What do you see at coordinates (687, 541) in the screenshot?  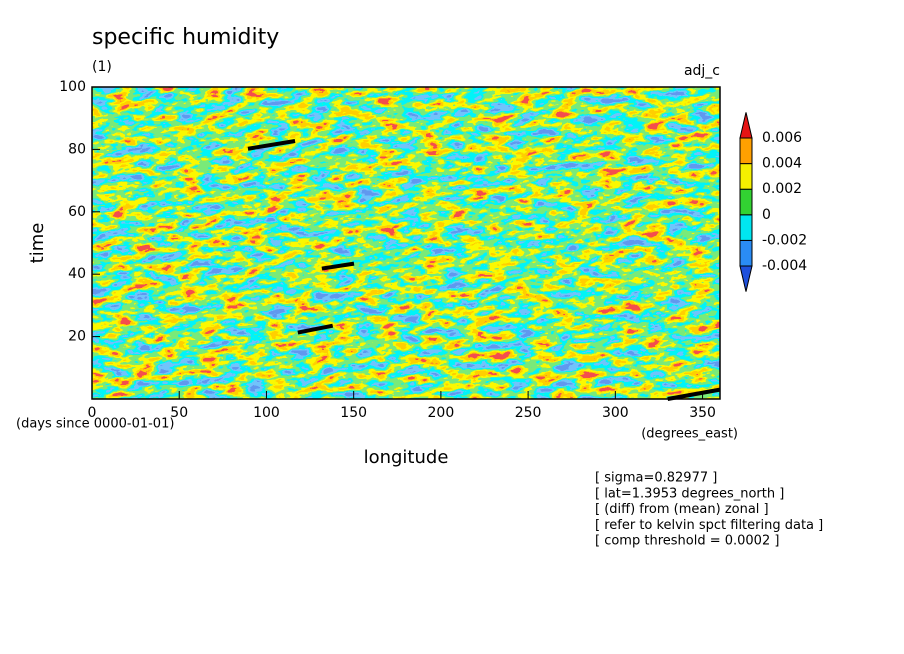 I see `note: [ comp threshold = 0.0002 ]` at bounding box center [687, 541].